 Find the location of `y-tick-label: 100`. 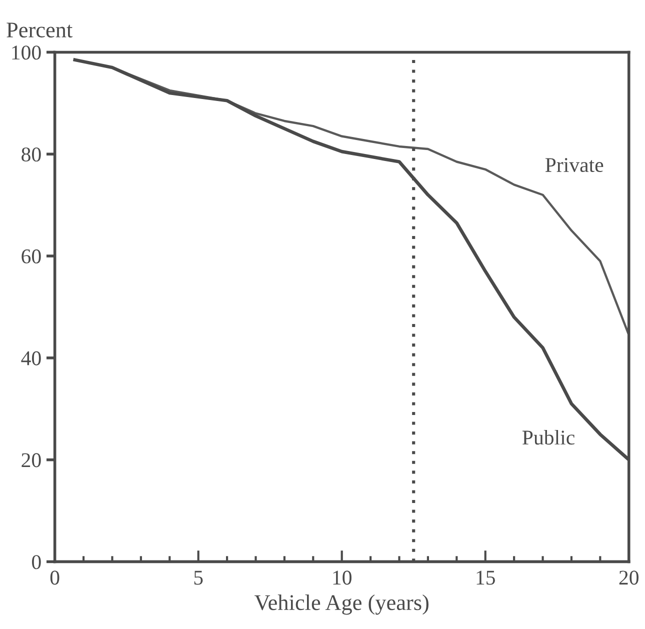

y-tick-label: 100 is located at coordinates (26, 53).